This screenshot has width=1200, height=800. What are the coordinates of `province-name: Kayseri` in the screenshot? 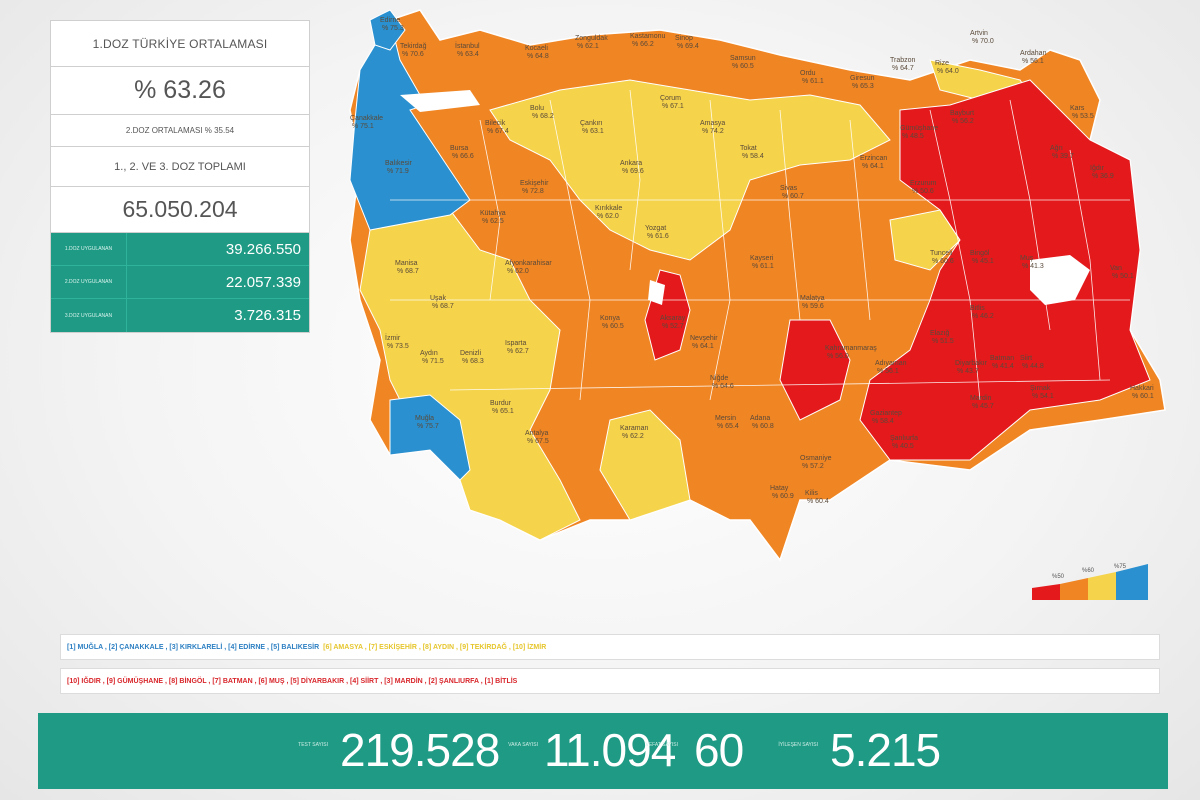 It's located at (762, 258).